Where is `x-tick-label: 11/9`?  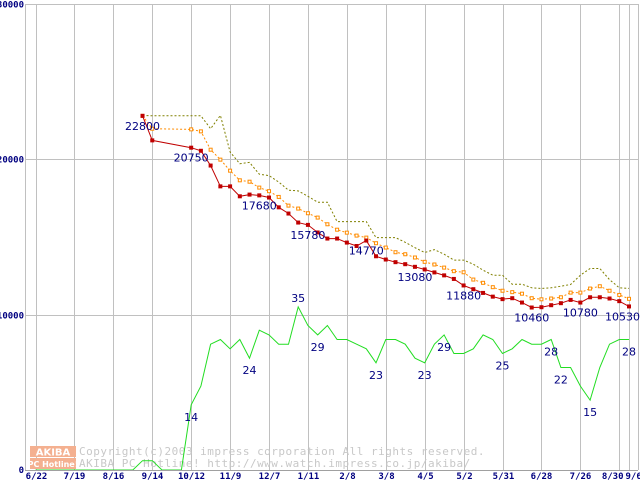 x-tick-label: 11/9 is located at coordinates (231, 476).